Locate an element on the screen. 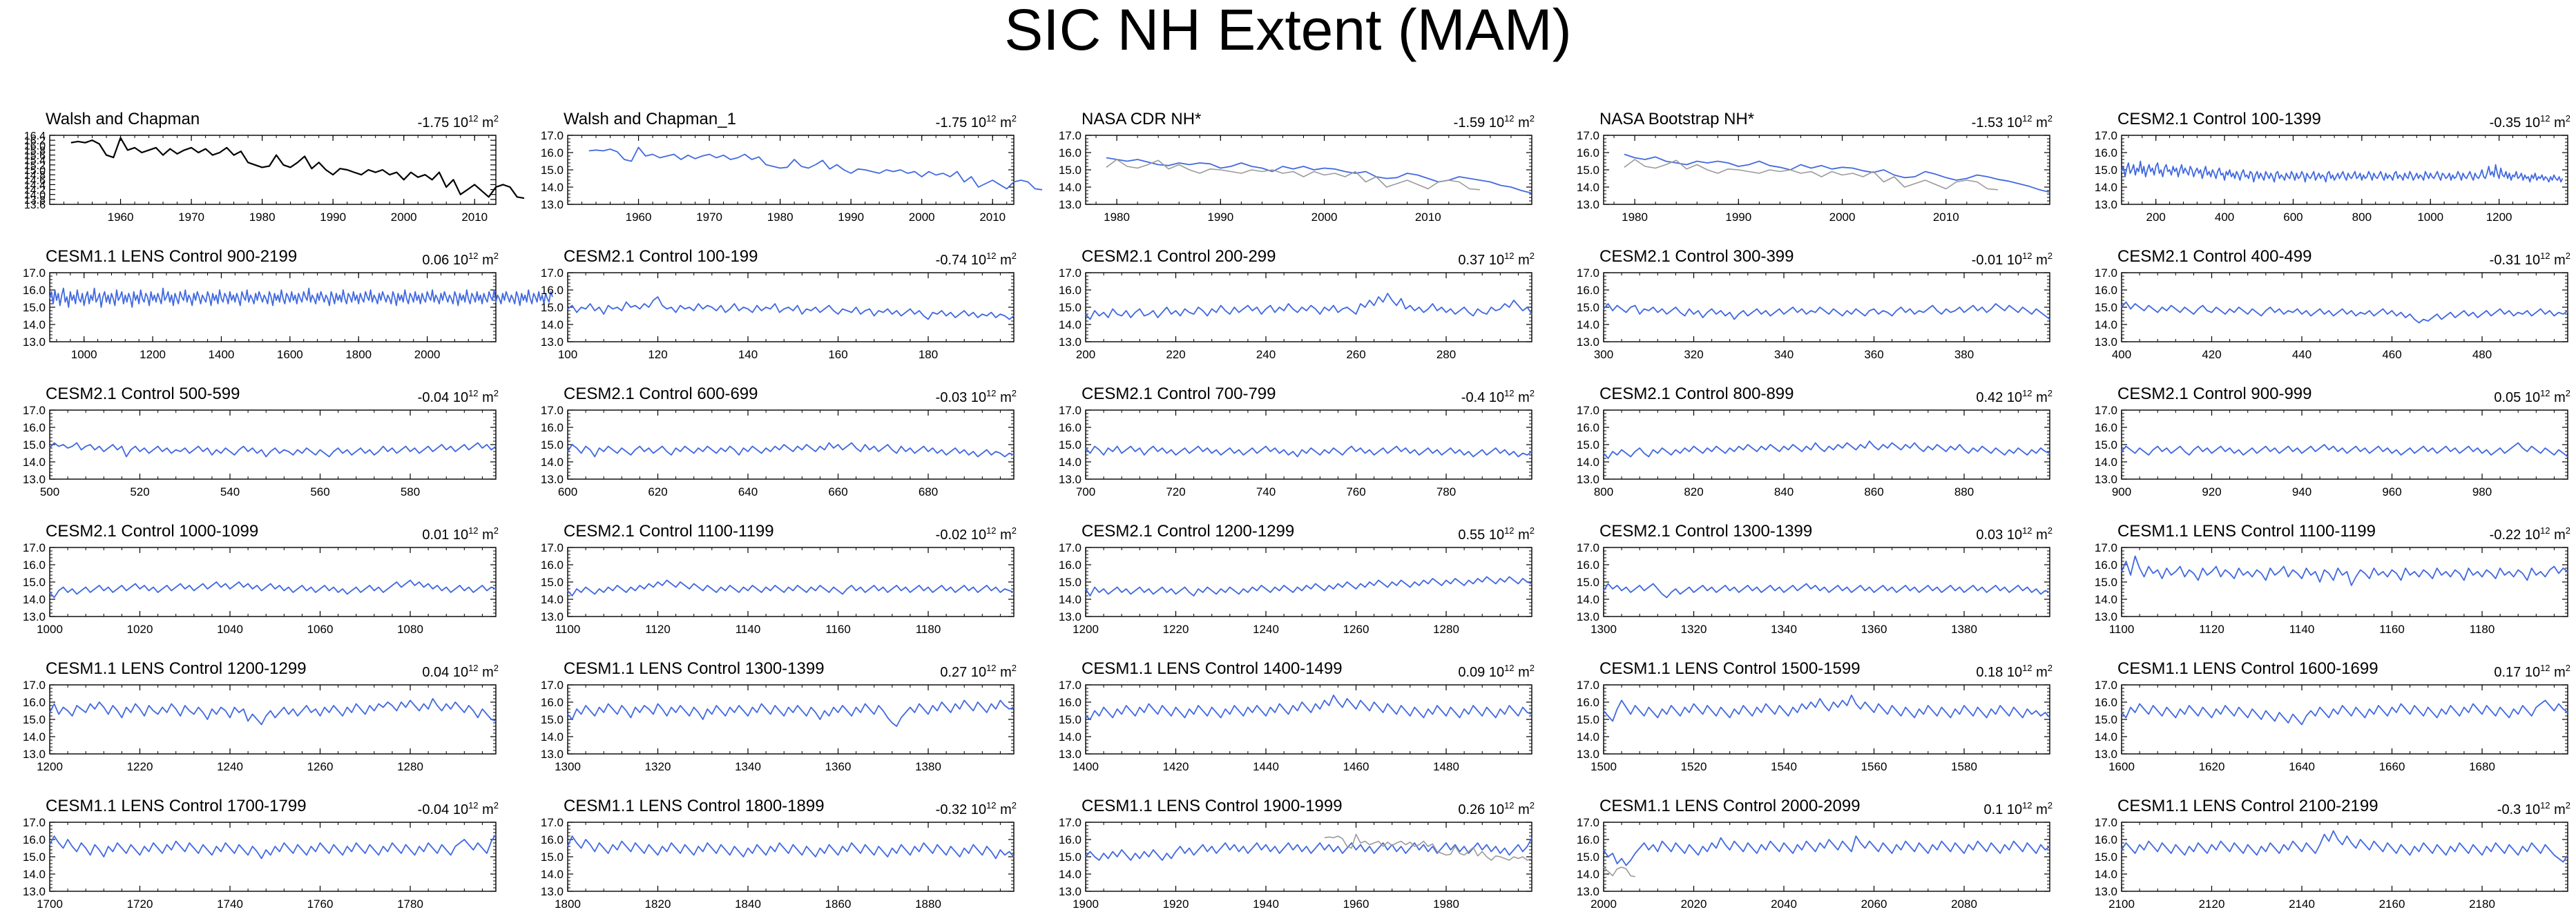 The width and height of the screenshot is (2576, 912). xtick-label: 1740 is located at coordinates (230, 905).